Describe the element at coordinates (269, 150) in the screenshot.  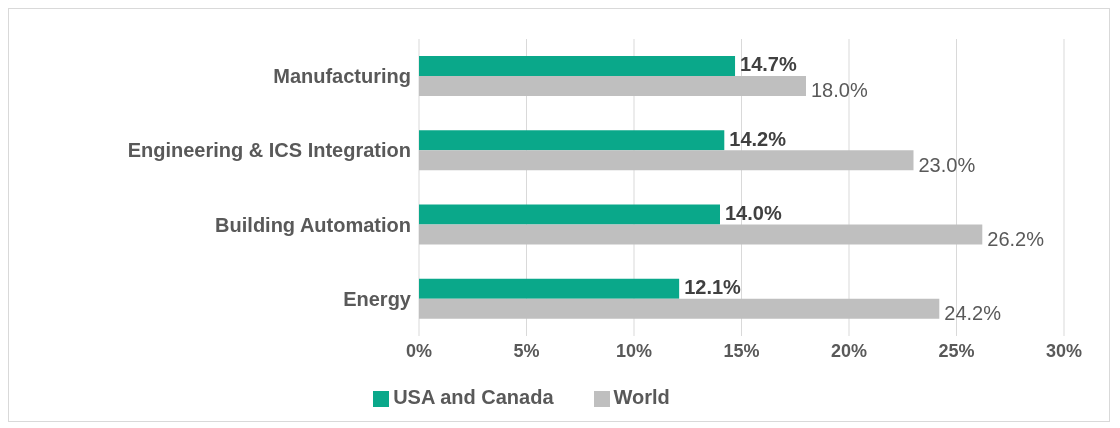
I see `y-tick-label: Engineering & ICS Integration` at that location.